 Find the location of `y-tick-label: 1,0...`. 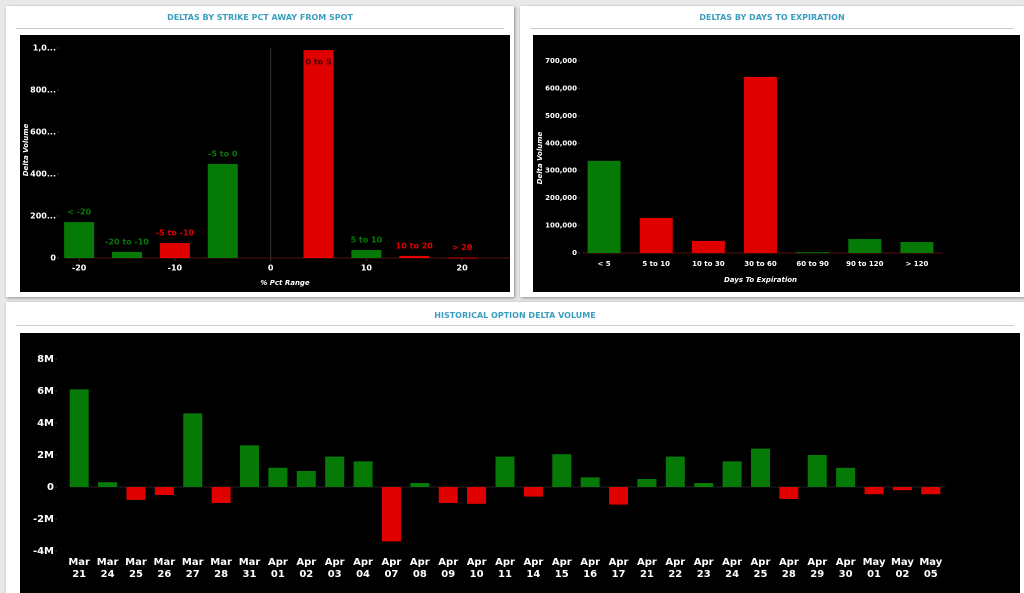

y-tick-label: 1,0... is located at coordinates (44, 48).